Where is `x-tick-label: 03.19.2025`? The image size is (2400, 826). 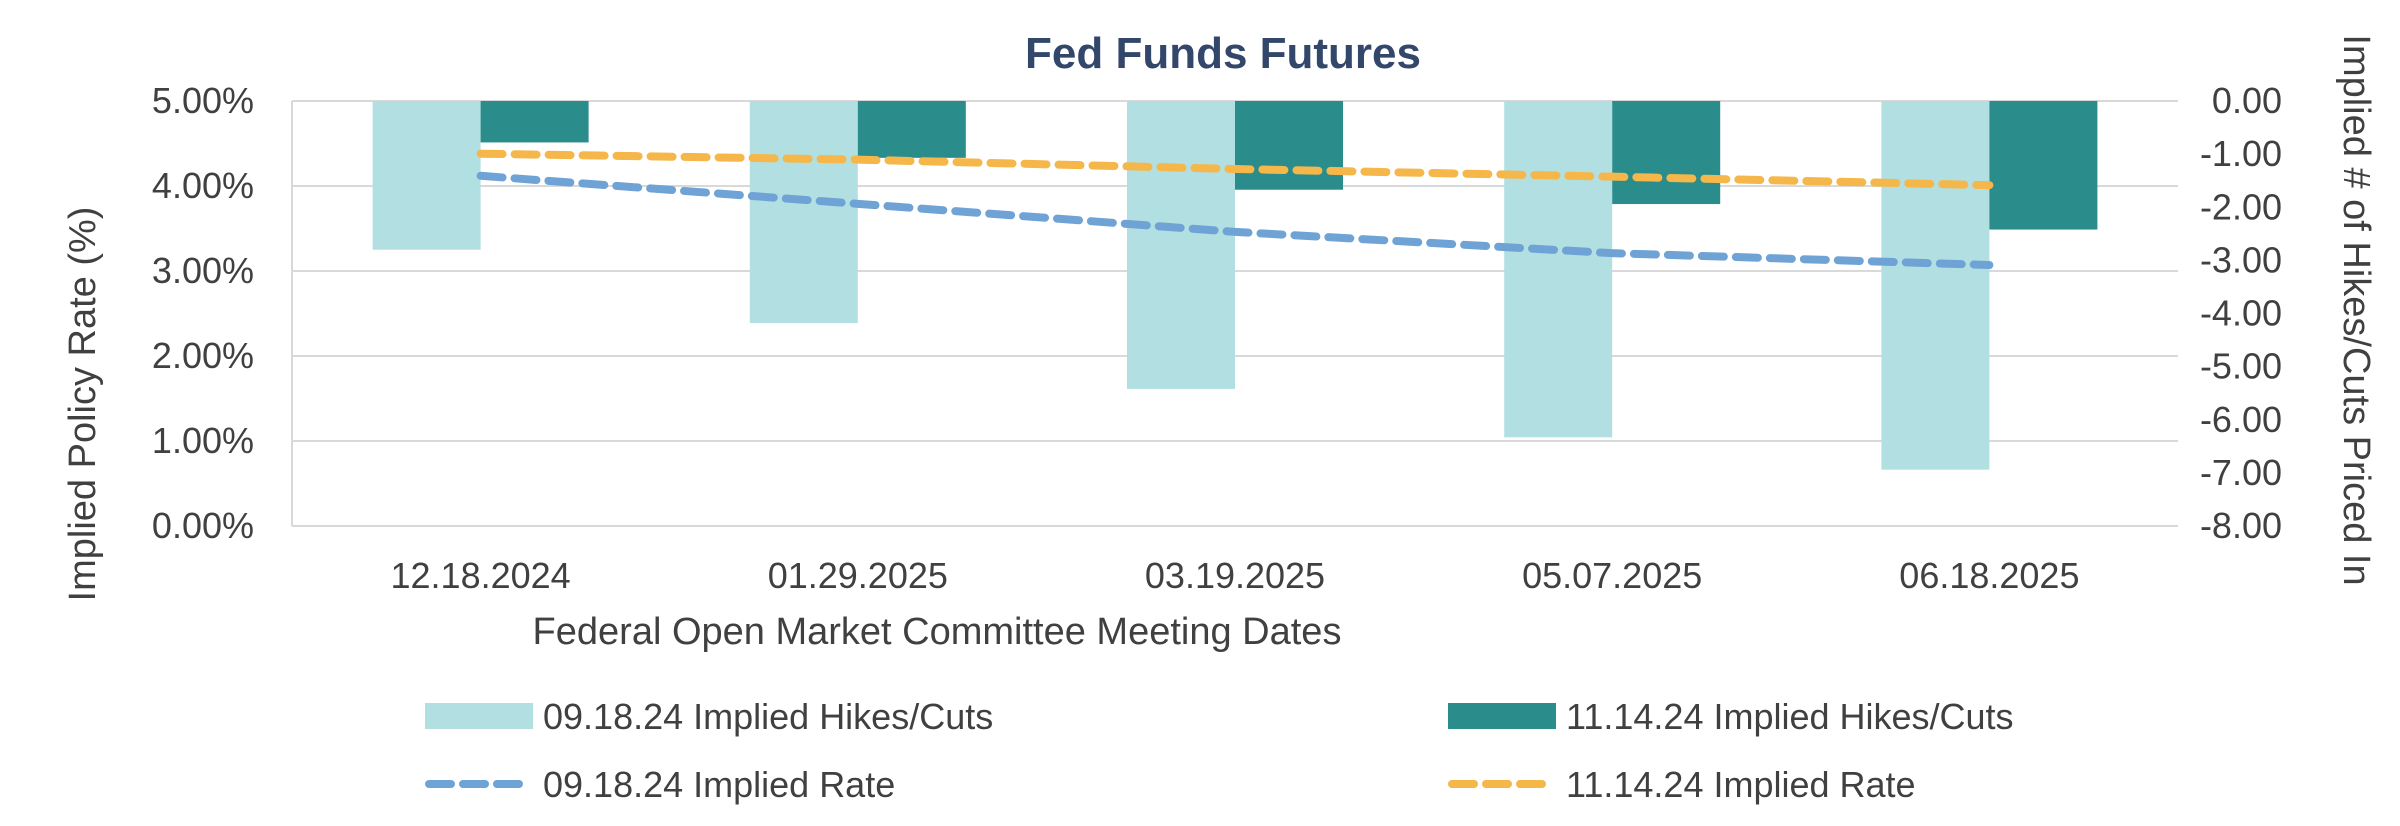 x-tick-label: 03.19.2025 is located at coordinates (1235, 575).